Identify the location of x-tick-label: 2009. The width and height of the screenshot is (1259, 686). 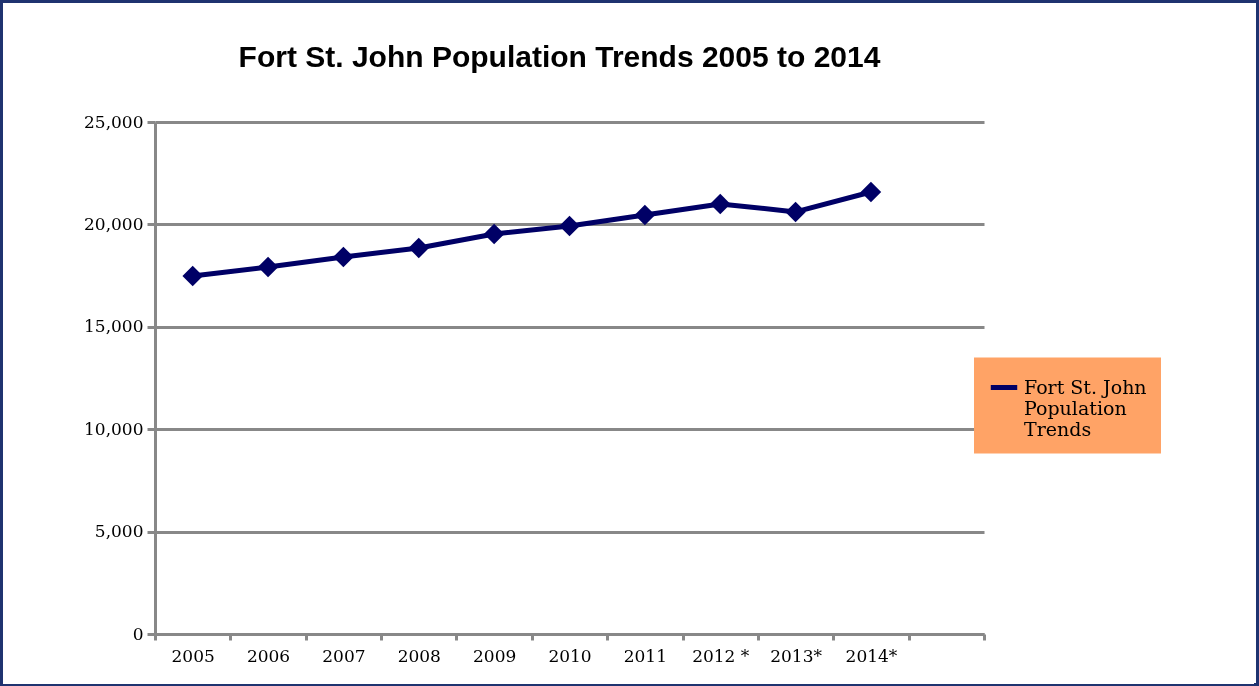
(495, 655).